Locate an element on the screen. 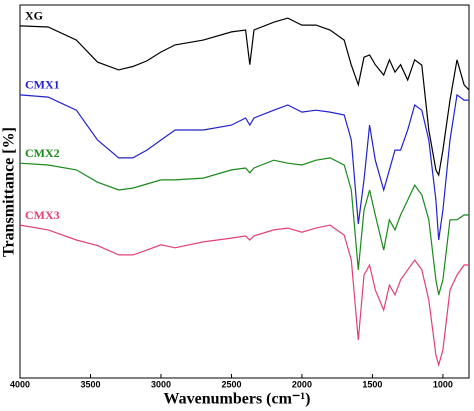  y-axis-label: Transmittance [%] is located at coordinates (9, 192).